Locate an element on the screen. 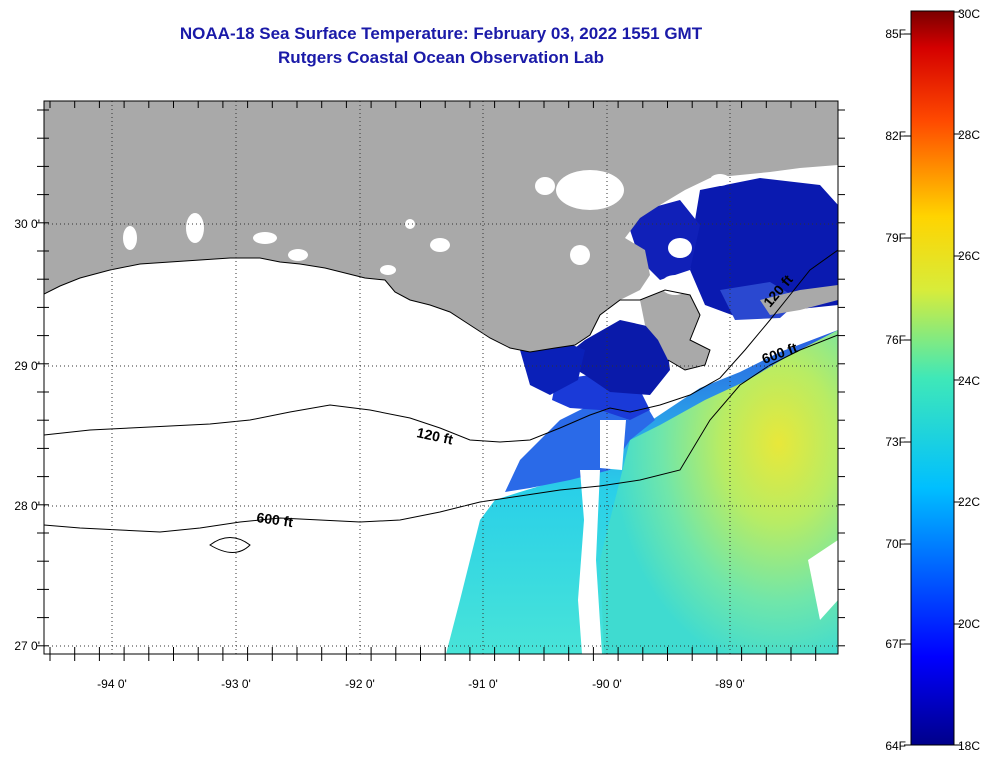 The height and width of the screenshot is (761, 992). lon-tick-label: -89 0' is located at coordinates (730, 684).